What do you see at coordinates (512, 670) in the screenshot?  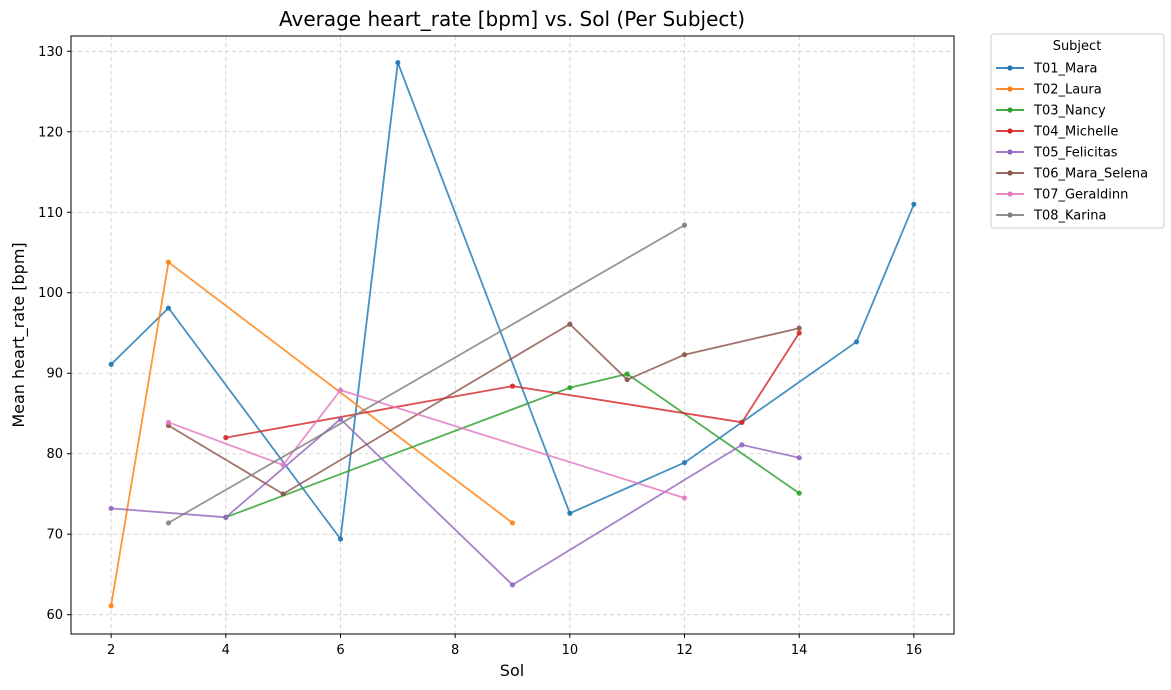 I see `x-axis-label: Sol` at bounding box center [512, 670].